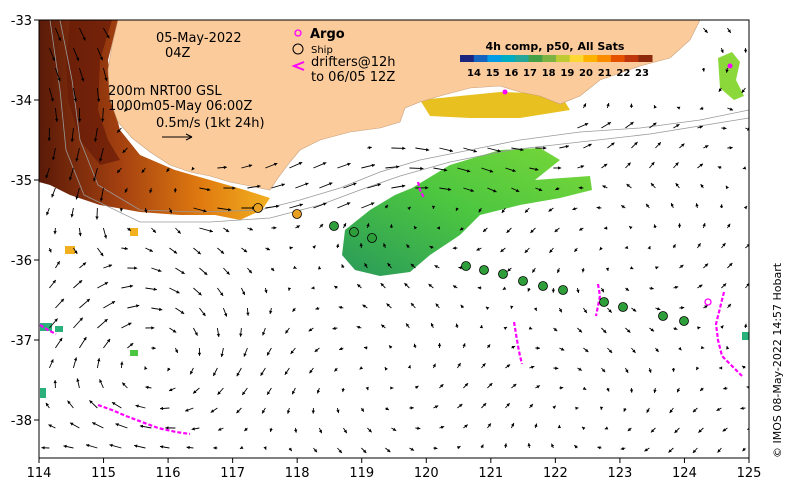 Image resolution: width=791 pixels, height=492 pixels. What do you see at coordinates (21, 101) in the screenshot?
I see `y-tick-label: -34` at bounding box center [21, 101].